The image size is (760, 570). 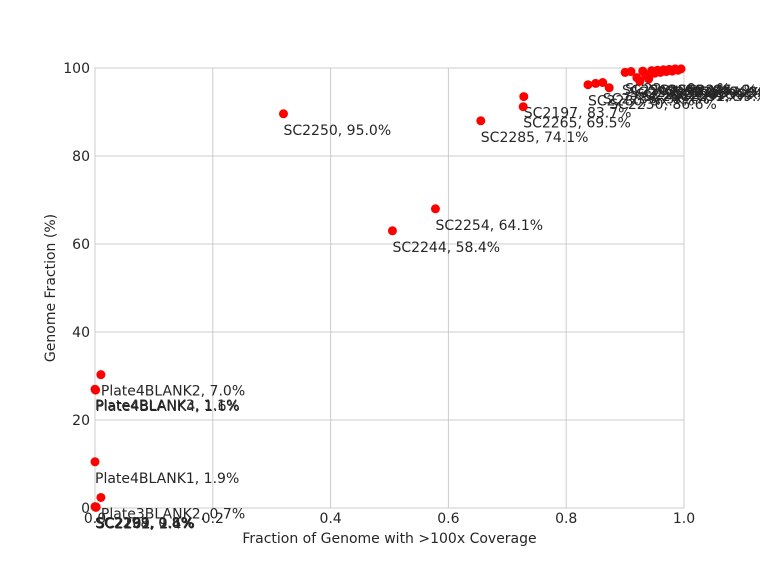 I want to click on point-label: SC2265, 69.5%, so click(x=577, y=124).